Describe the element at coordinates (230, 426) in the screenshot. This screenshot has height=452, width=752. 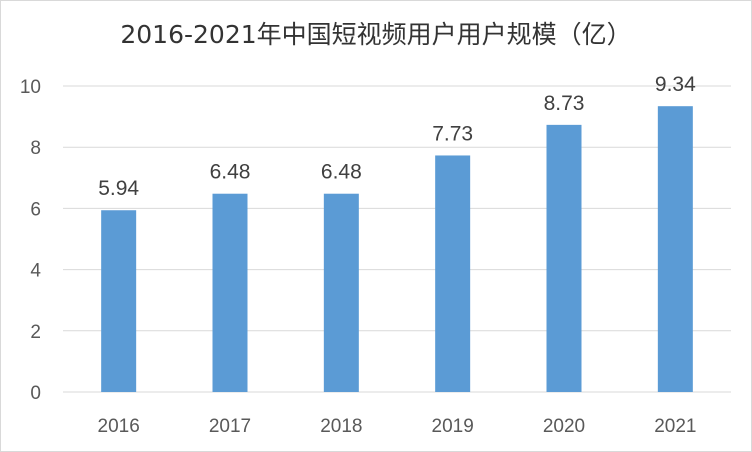
I see `x-tick-label-2017: 2017` at that location.